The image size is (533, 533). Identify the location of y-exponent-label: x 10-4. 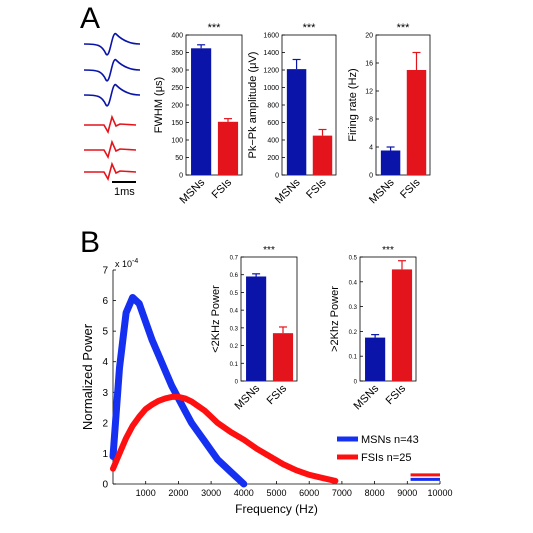
(126, 263).